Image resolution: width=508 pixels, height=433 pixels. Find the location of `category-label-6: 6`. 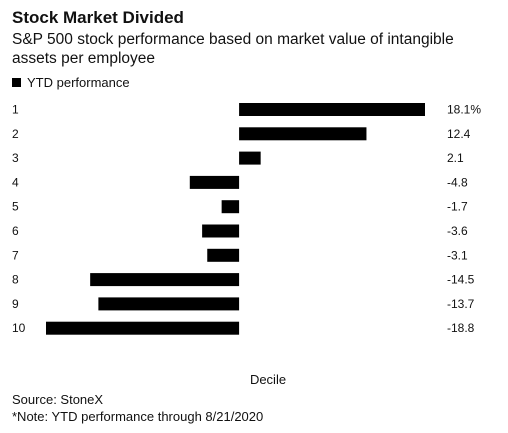

category-label-6: 6 is located at coordinates (15, 231).